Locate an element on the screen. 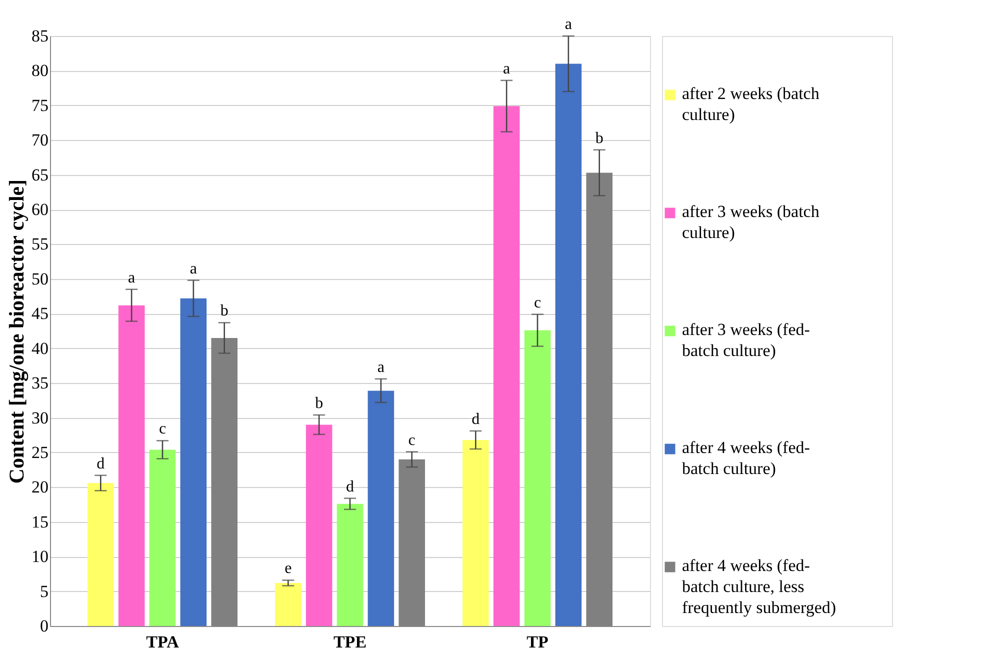  y-tick-label: 75 is located at coordinates (40, 105).